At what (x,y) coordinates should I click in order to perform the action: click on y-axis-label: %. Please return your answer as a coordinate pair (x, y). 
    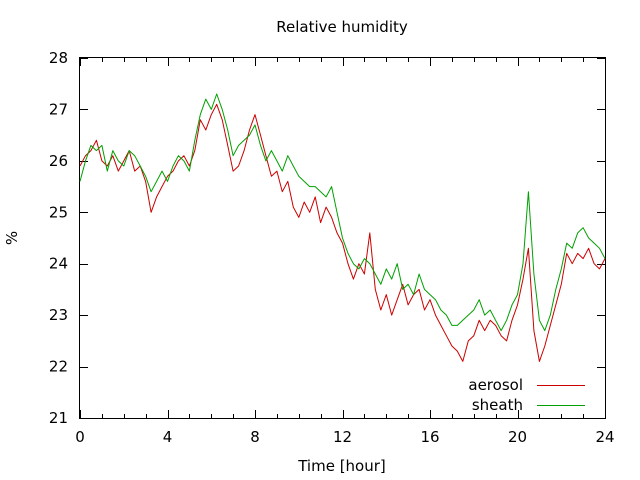
    Looking at the image, I should click on (12, 238).